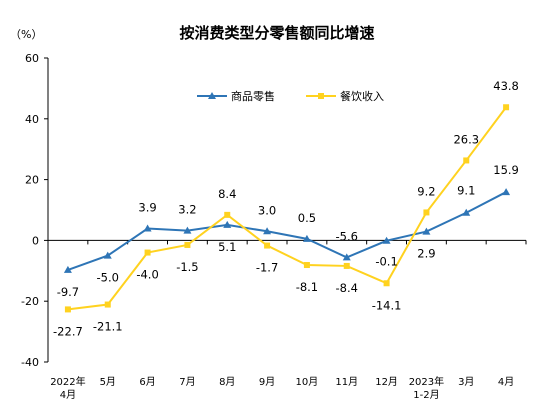 This screenshot has width=554, height=419. Describe the element at coordinates (68, 292) in the screenshot. I see `data-label: -9.7` at that location.